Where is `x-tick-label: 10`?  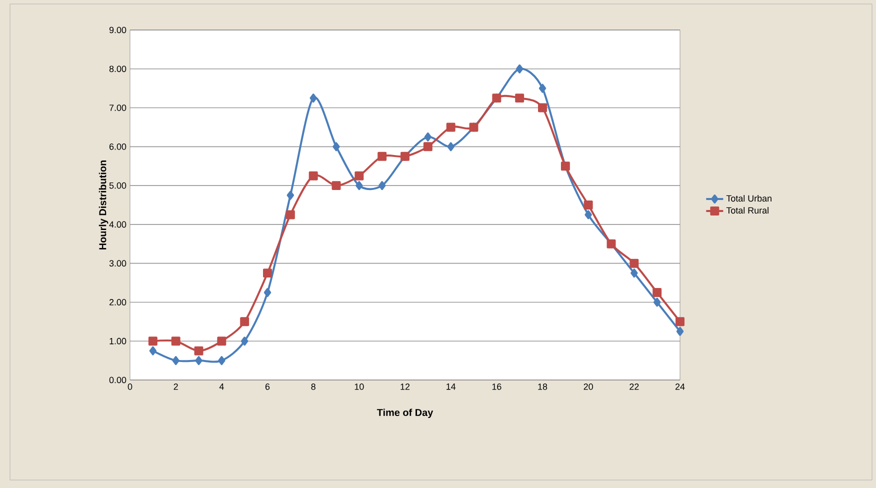
x-tick-label: 10 is located at coordinates (359, 387).